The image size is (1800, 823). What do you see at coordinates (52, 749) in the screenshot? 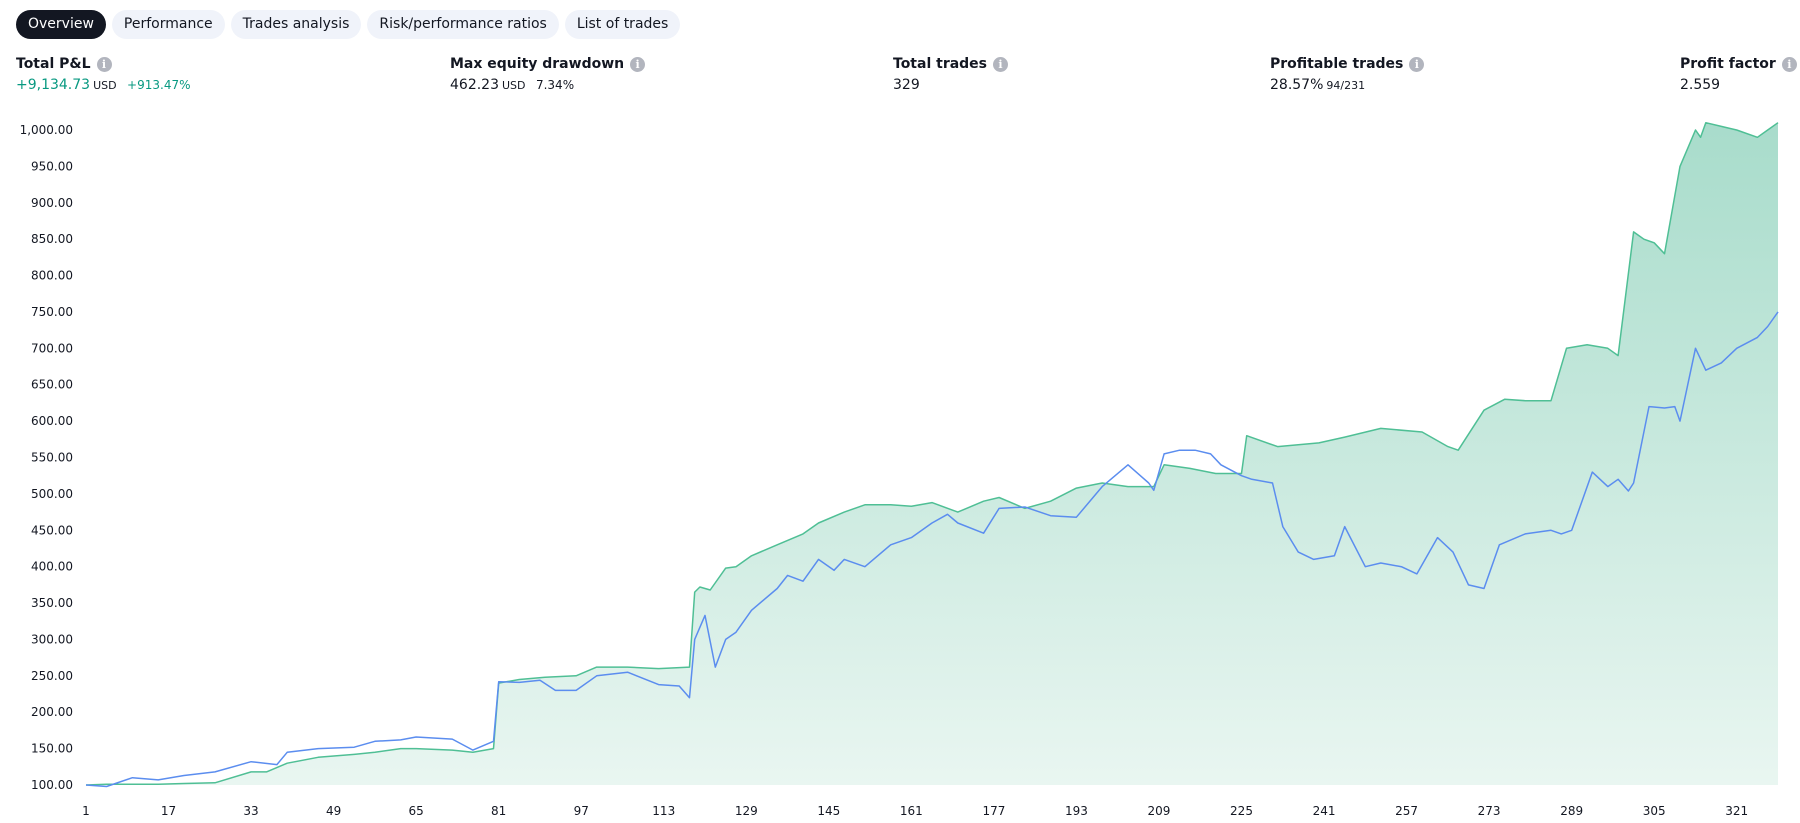
I see `y-tick-label: 150.00` at bounding box center [52, 749].